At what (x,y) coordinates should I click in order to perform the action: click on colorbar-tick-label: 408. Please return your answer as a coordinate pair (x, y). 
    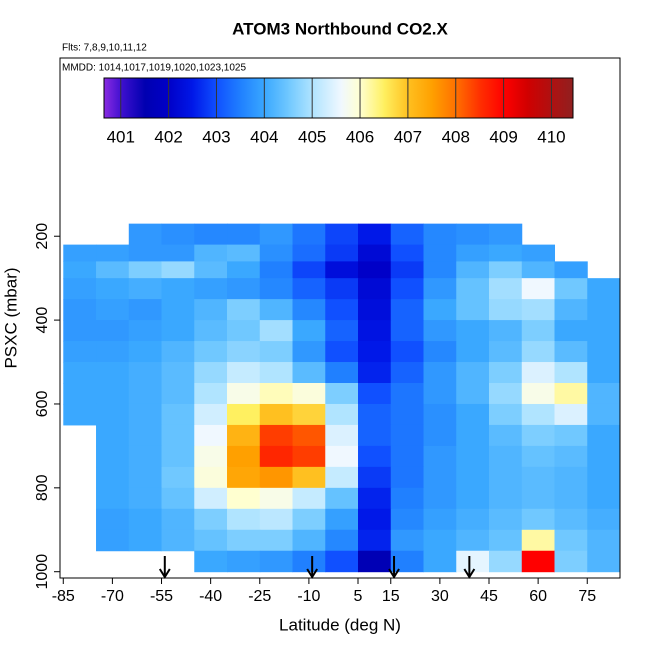
    Looking at the image, I should click on (456, 136).